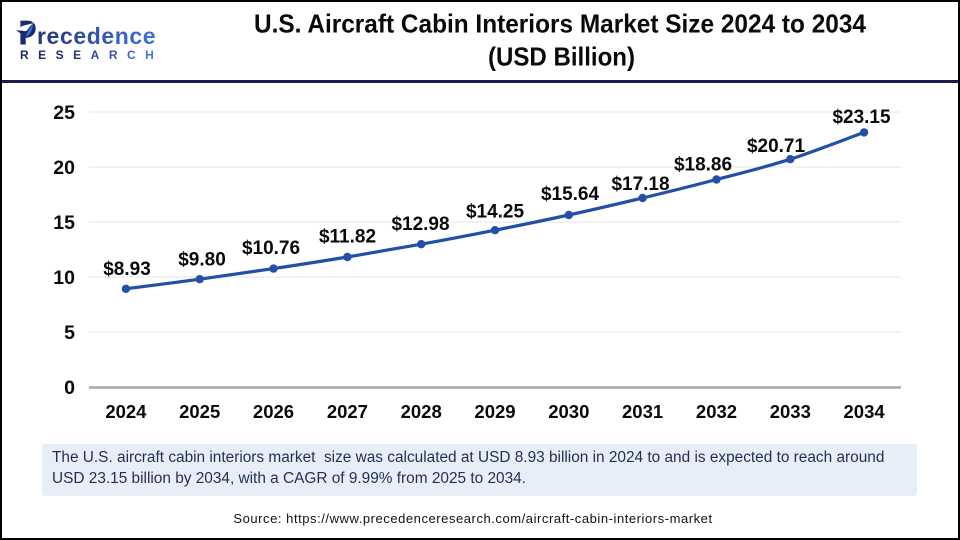 The height and width of the screenshot is (540, 960). Describe the element at coordinates (127, 269) in the screenshot. I see `svg-text: $8.93` at that location.